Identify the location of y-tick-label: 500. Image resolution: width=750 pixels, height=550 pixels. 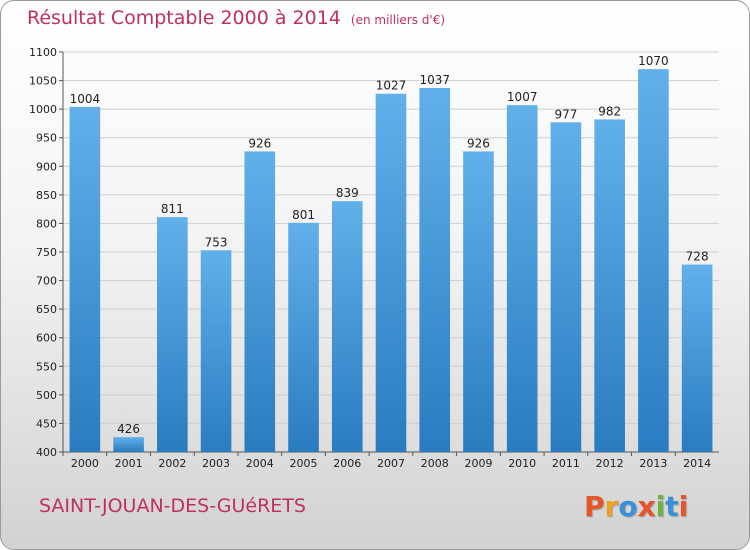
(46, 395).